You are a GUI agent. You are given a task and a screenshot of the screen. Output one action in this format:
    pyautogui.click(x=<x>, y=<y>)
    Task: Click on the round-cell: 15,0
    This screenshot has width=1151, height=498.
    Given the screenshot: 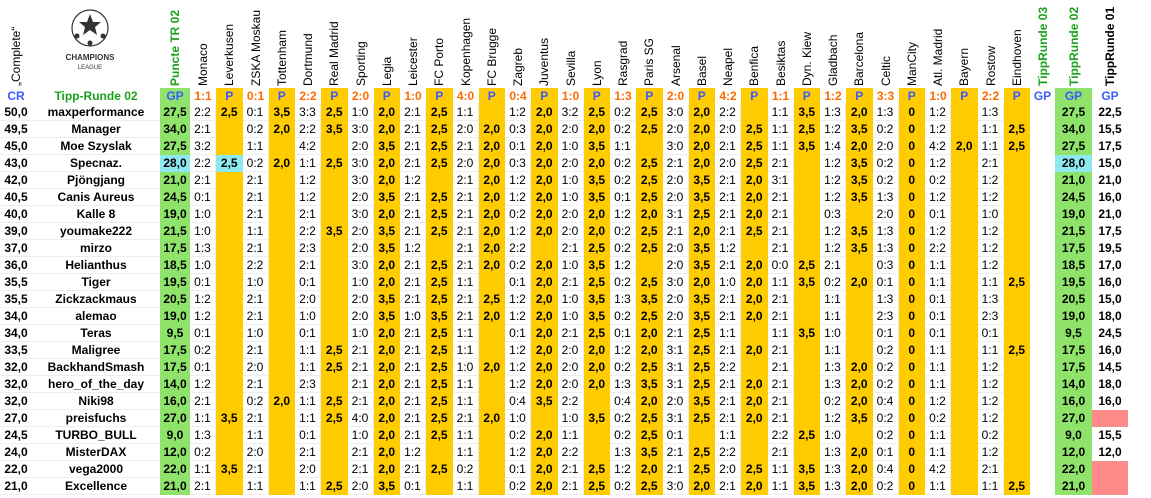 What is the action you would take?
    pyautogui.click(x=1110, y=299)
    